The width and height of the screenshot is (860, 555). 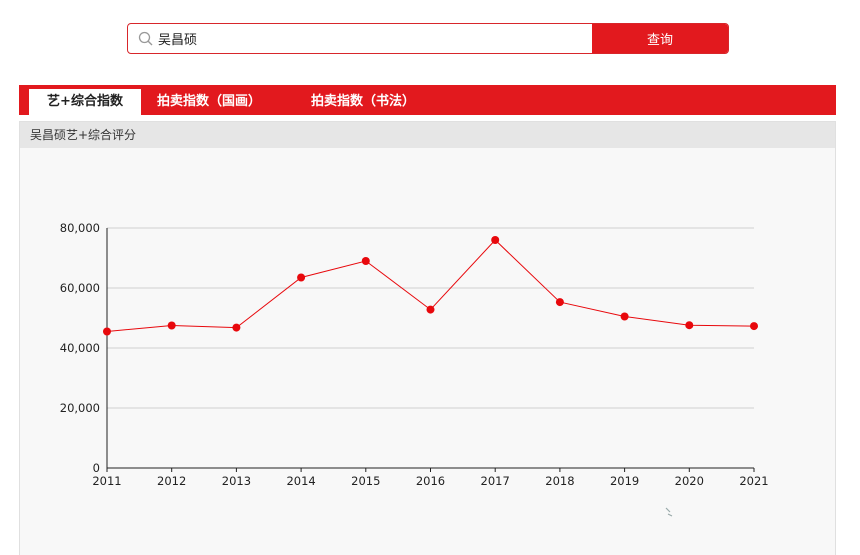 What do you see at coordinates (660, 38) in the screenshot?
I see `search-button: 查询` at bounding box center [660, 38].